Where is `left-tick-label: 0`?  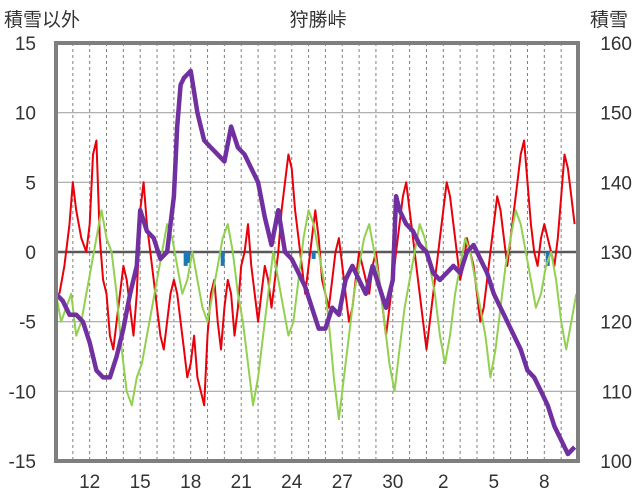
left-tick-label: 0 is located at coordinates (30, 253).